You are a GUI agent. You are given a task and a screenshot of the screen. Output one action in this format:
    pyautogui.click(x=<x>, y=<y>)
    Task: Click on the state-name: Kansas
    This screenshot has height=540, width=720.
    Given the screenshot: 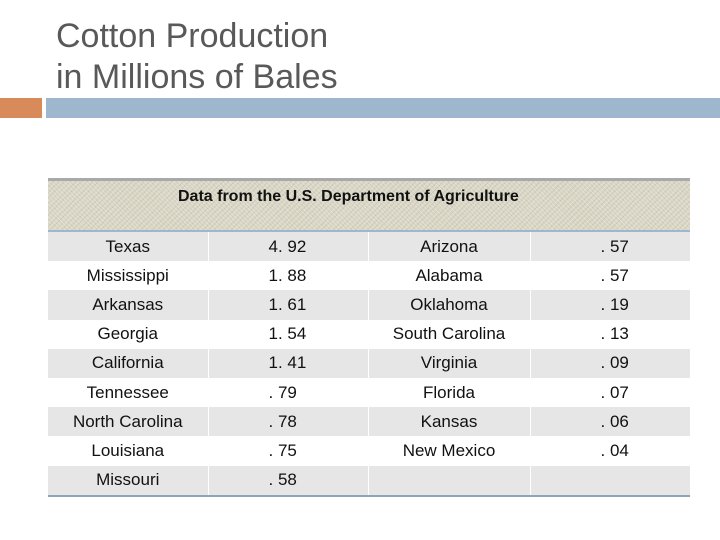 What is the action you would take?
    pyautogui.click(x=449, y=422)
    